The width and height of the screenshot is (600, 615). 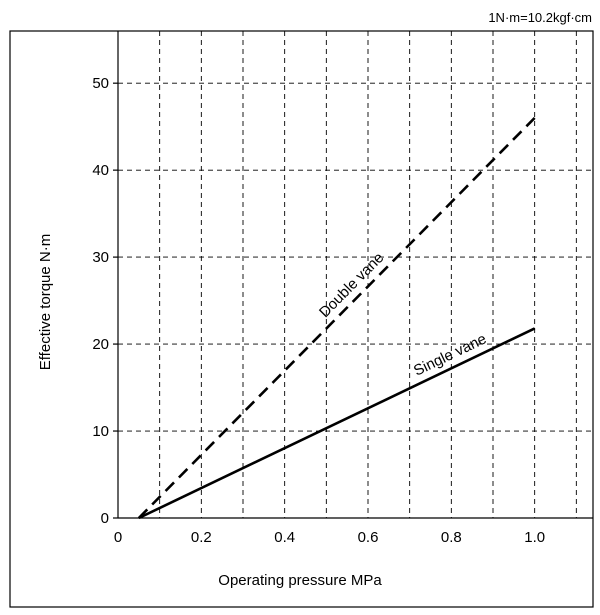 What do you see at coordinates (105, 518) in the screenshot?
I see `y-tick-label: 0` at bounding box center [105, 518].